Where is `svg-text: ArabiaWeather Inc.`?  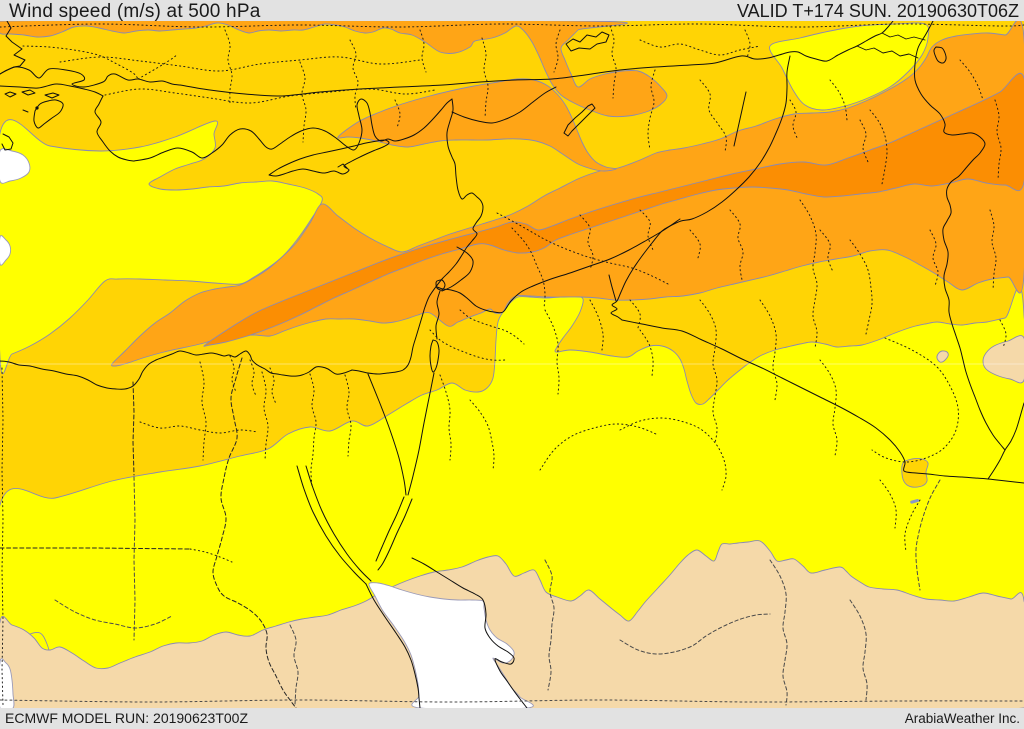
svg-text: ArabiaWeather Inc. is located at coordinates (962, 718).